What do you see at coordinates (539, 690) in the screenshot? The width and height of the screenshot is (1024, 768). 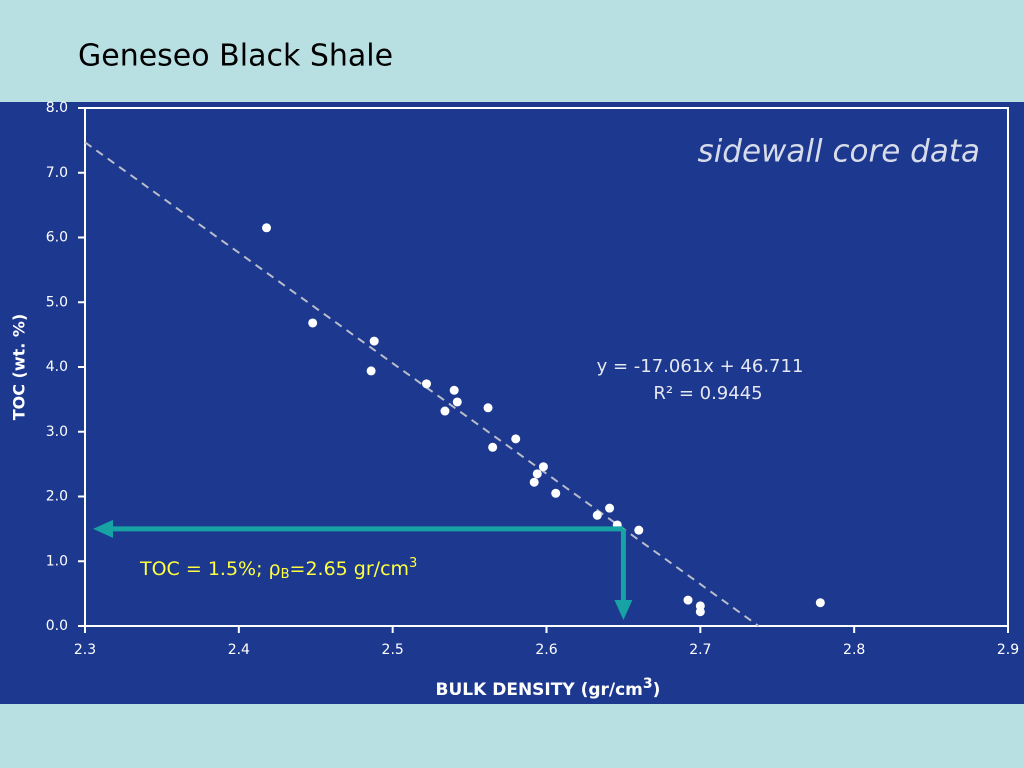 I see `x-axis-label-main: BULK DENSITY (gr/cm` at bounding box center [539, 690].